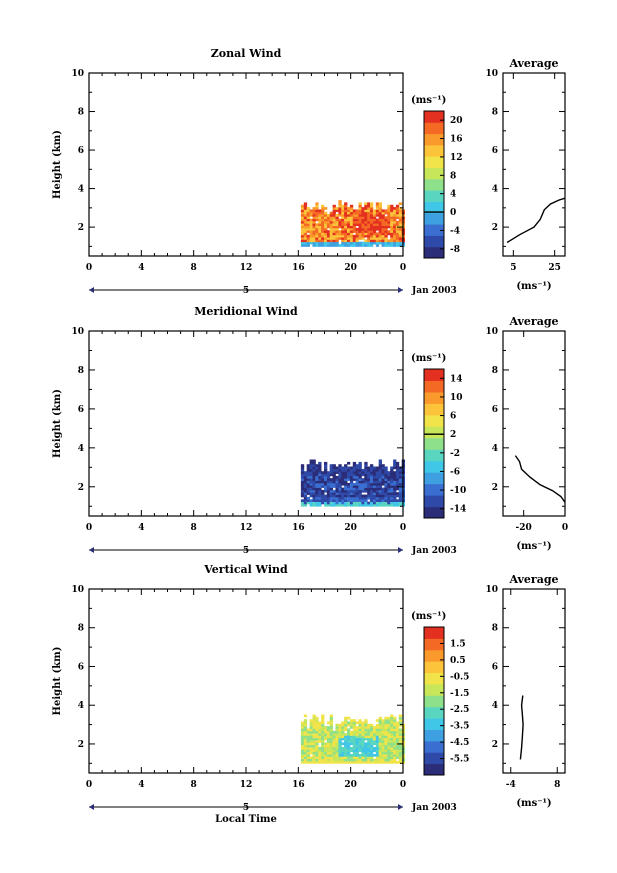 This screenshot has width=617, height=873. I want to click on day-arrow-left, so click(91, 807).